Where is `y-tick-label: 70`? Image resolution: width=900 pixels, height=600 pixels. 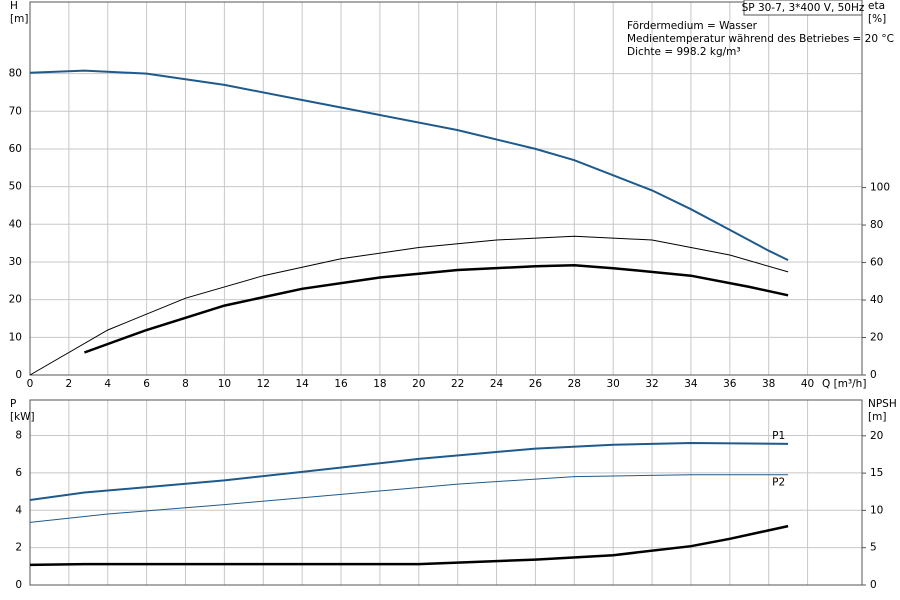
y-tick-label: 70 is located at coordinates (15, 111).